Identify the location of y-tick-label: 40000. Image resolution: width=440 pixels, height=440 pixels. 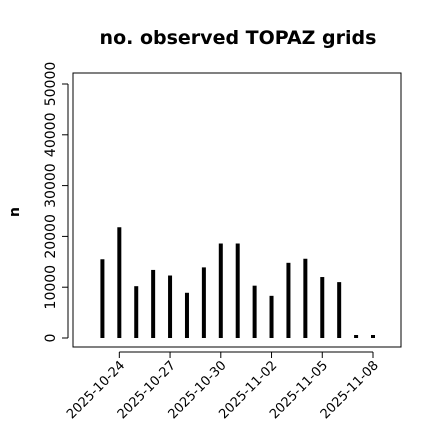
(51, 135).